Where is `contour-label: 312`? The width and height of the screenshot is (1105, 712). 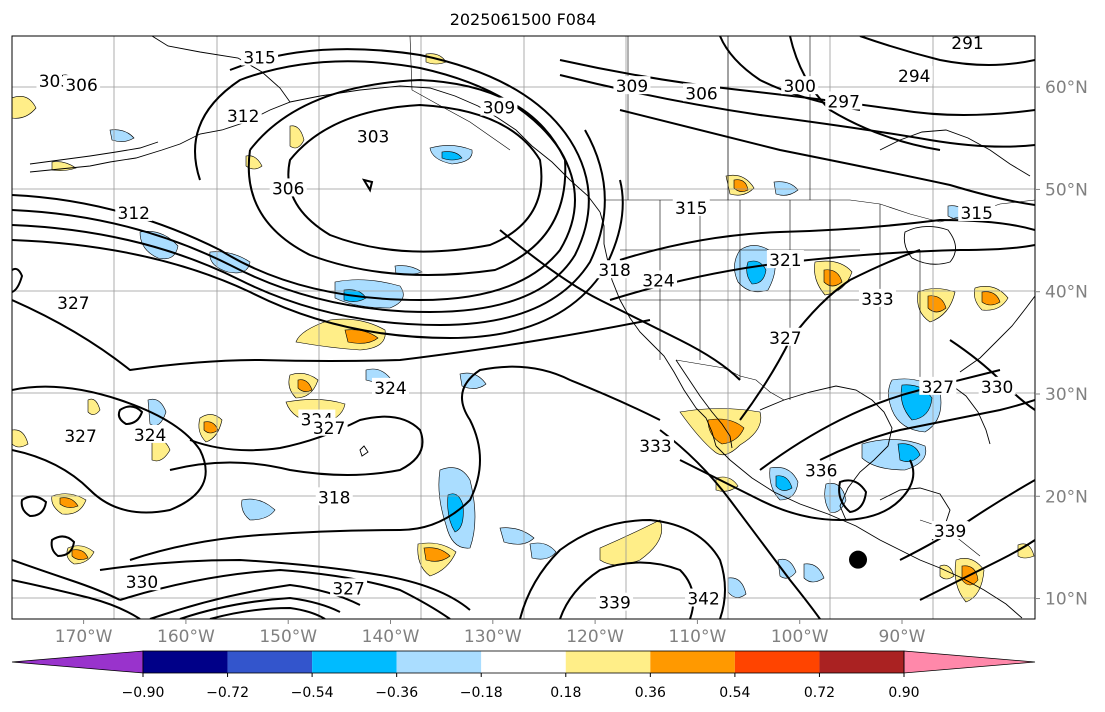
contour-label: 312 is located at coordinates (134, 214).